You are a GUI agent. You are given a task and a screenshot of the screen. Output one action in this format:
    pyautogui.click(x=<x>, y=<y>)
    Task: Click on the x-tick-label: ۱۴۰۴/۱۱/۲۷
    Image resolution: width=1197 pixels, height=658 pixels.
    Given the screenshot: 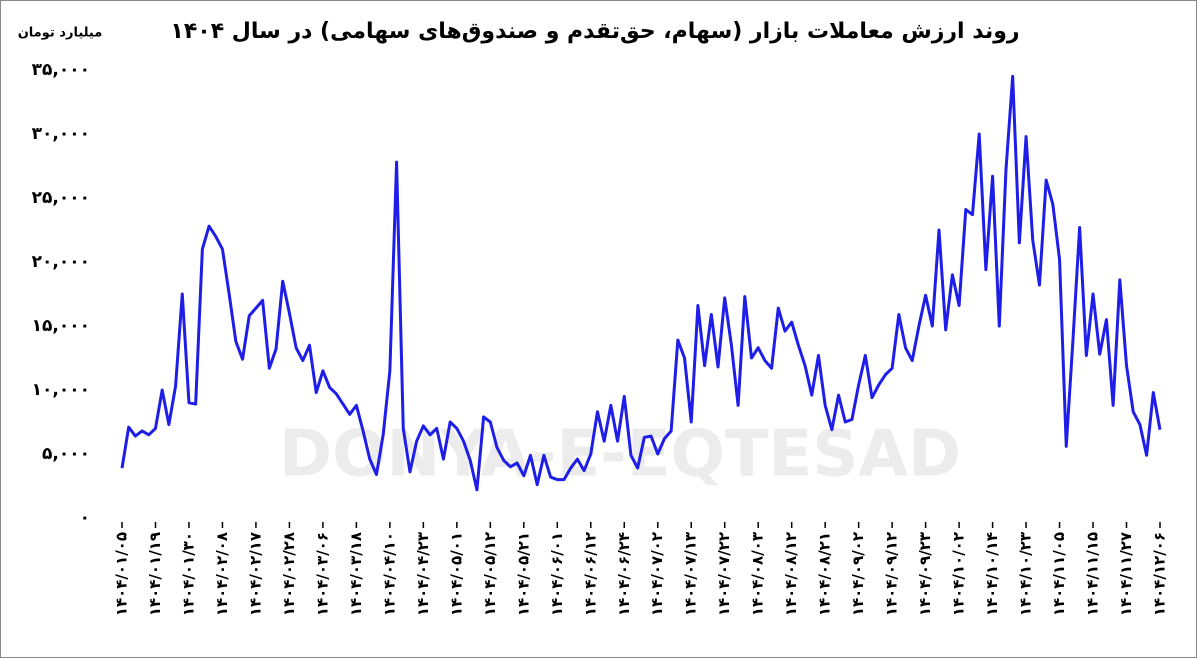 What is the action you would take?
    pyautogui.click(x=1126, y=574)
    